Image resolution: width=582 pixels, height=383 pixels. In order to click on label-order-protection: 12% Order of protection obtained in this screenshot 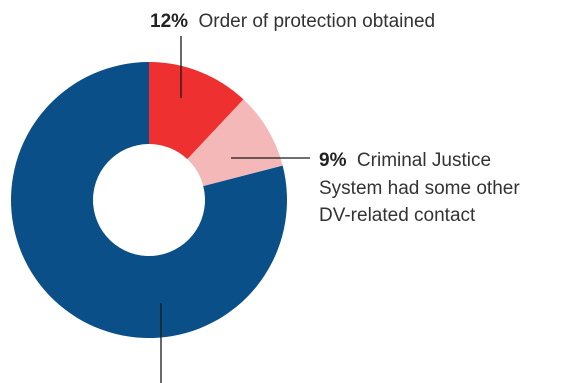, I will do `click(292, 21)`.